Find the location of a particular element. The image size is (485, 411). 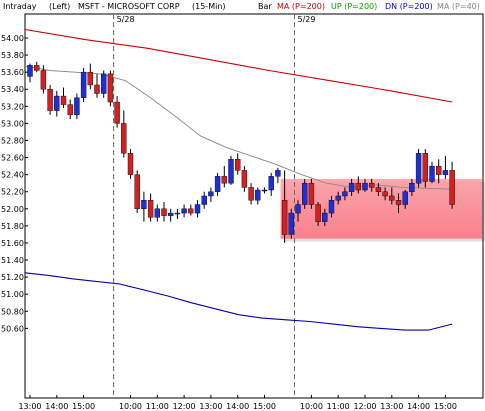

y-tick-label: 53.80 is located at coordinates (12, 55).